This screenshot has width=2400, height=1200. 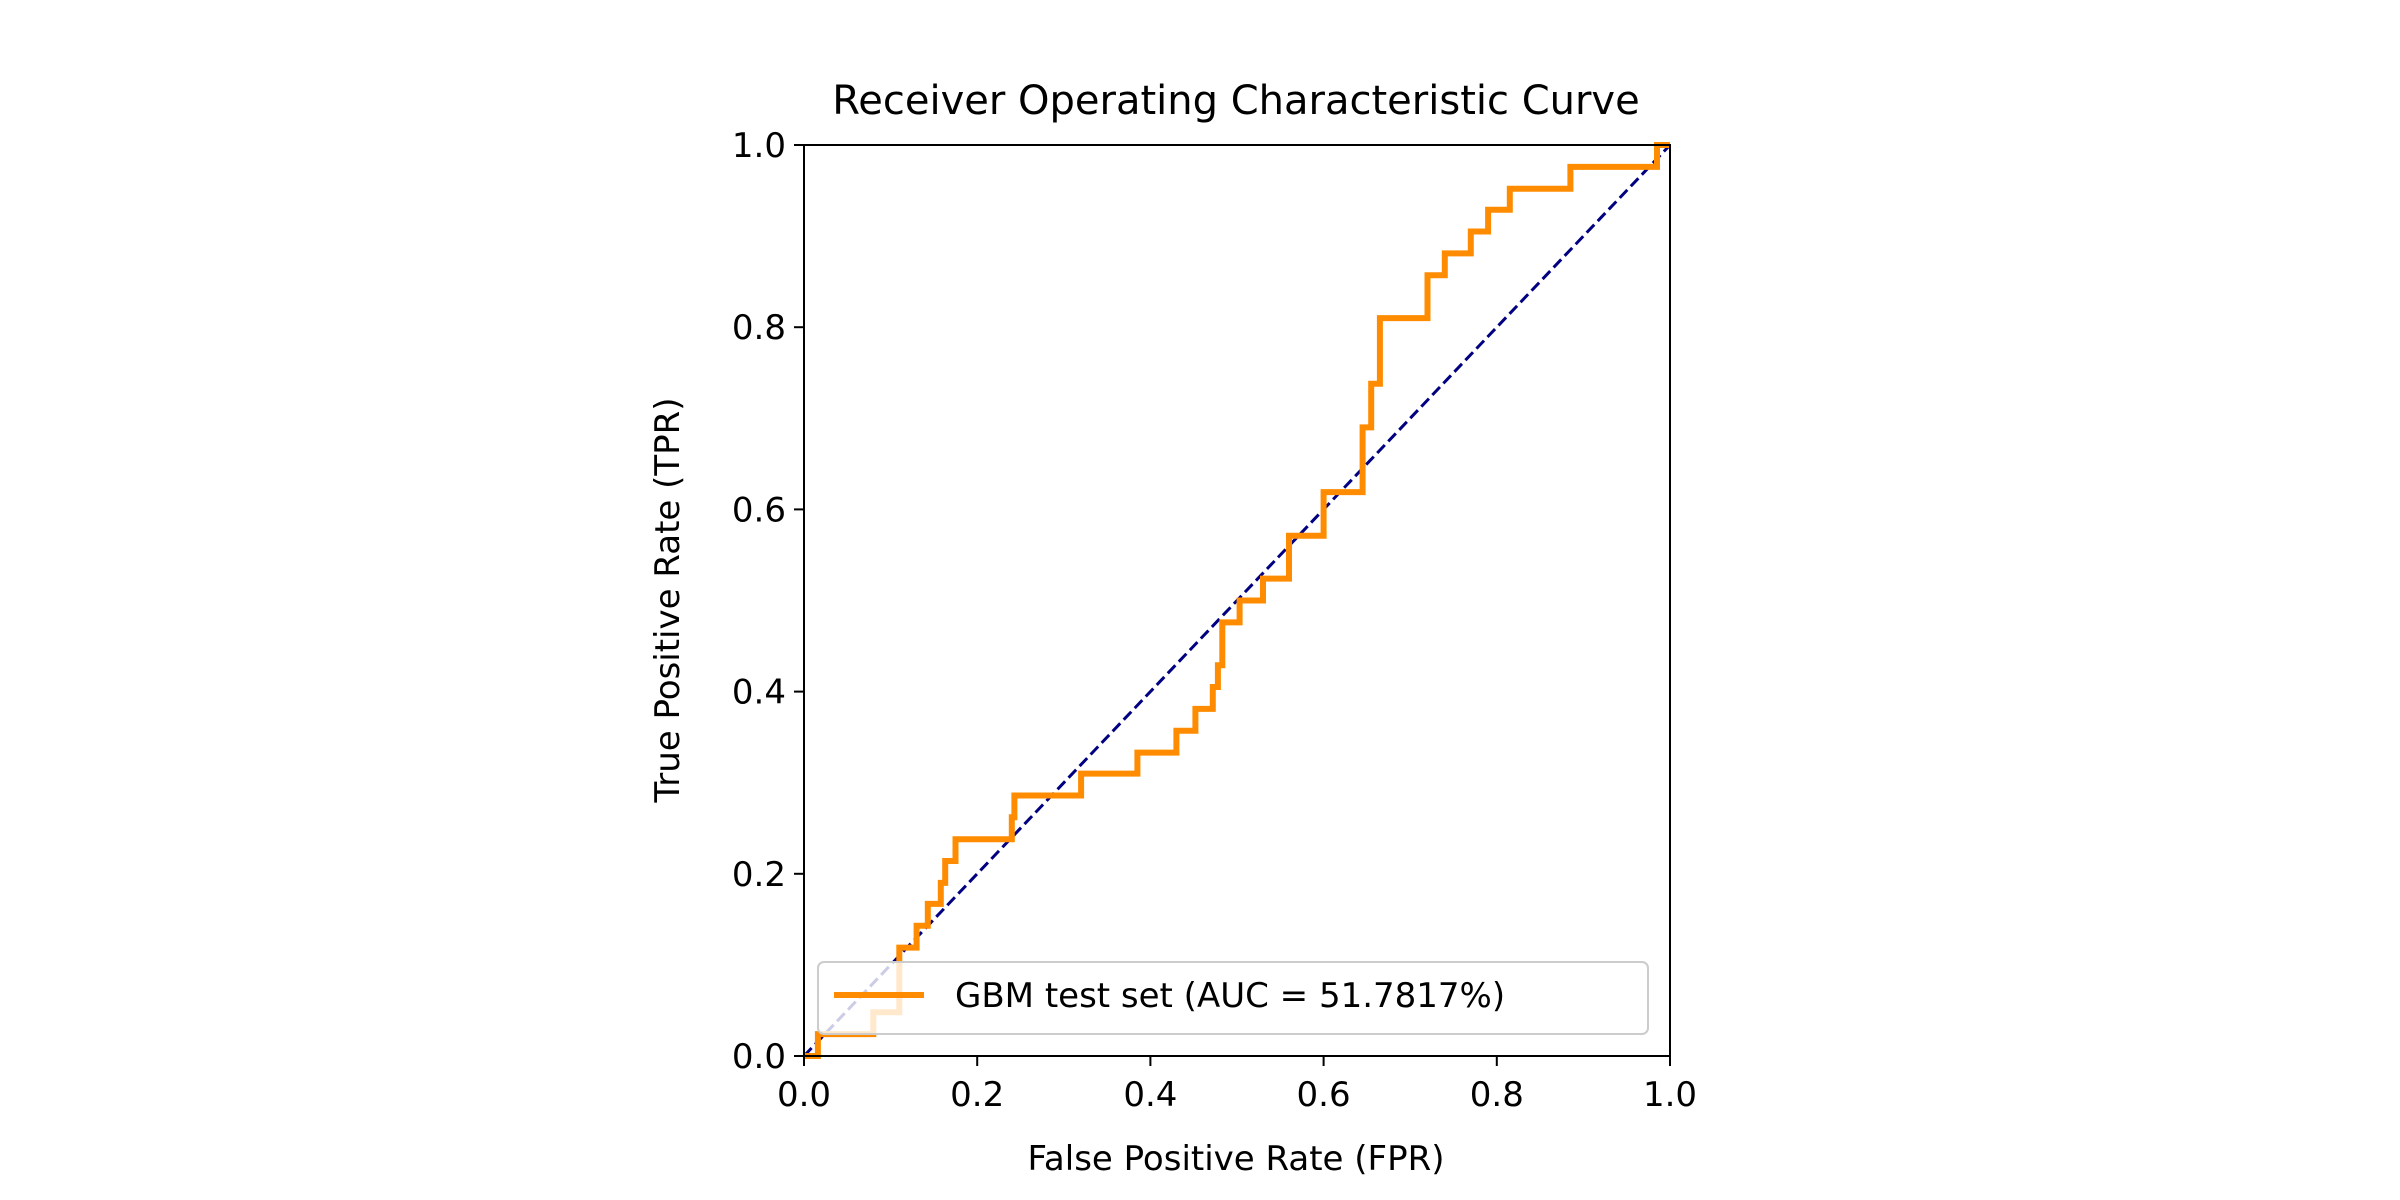 I want to click on legend-label: GBM test set (AUC = 51.7817%), so click(x=1230, y=996).